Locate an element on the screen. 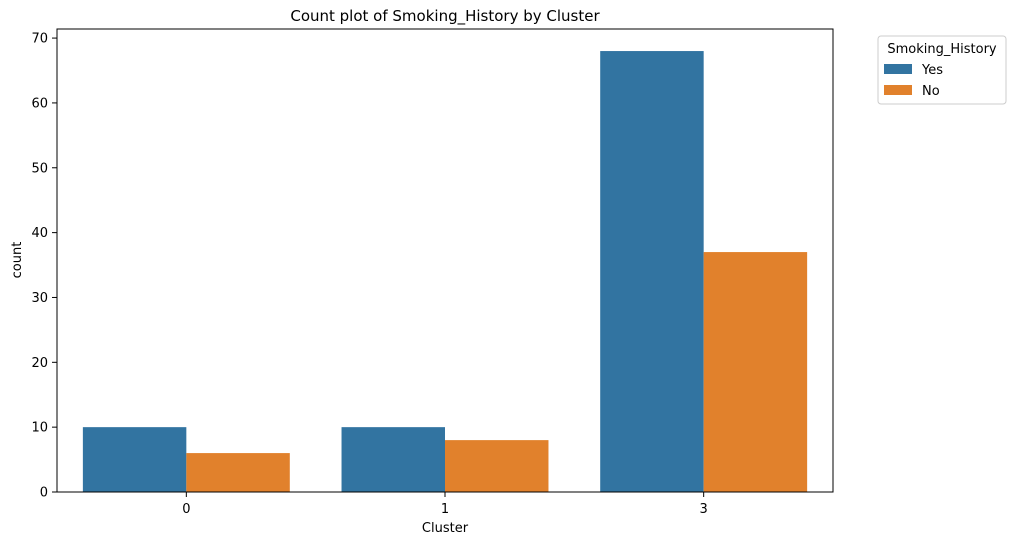  legend-label-no: No is located at coordinates (931, 91).